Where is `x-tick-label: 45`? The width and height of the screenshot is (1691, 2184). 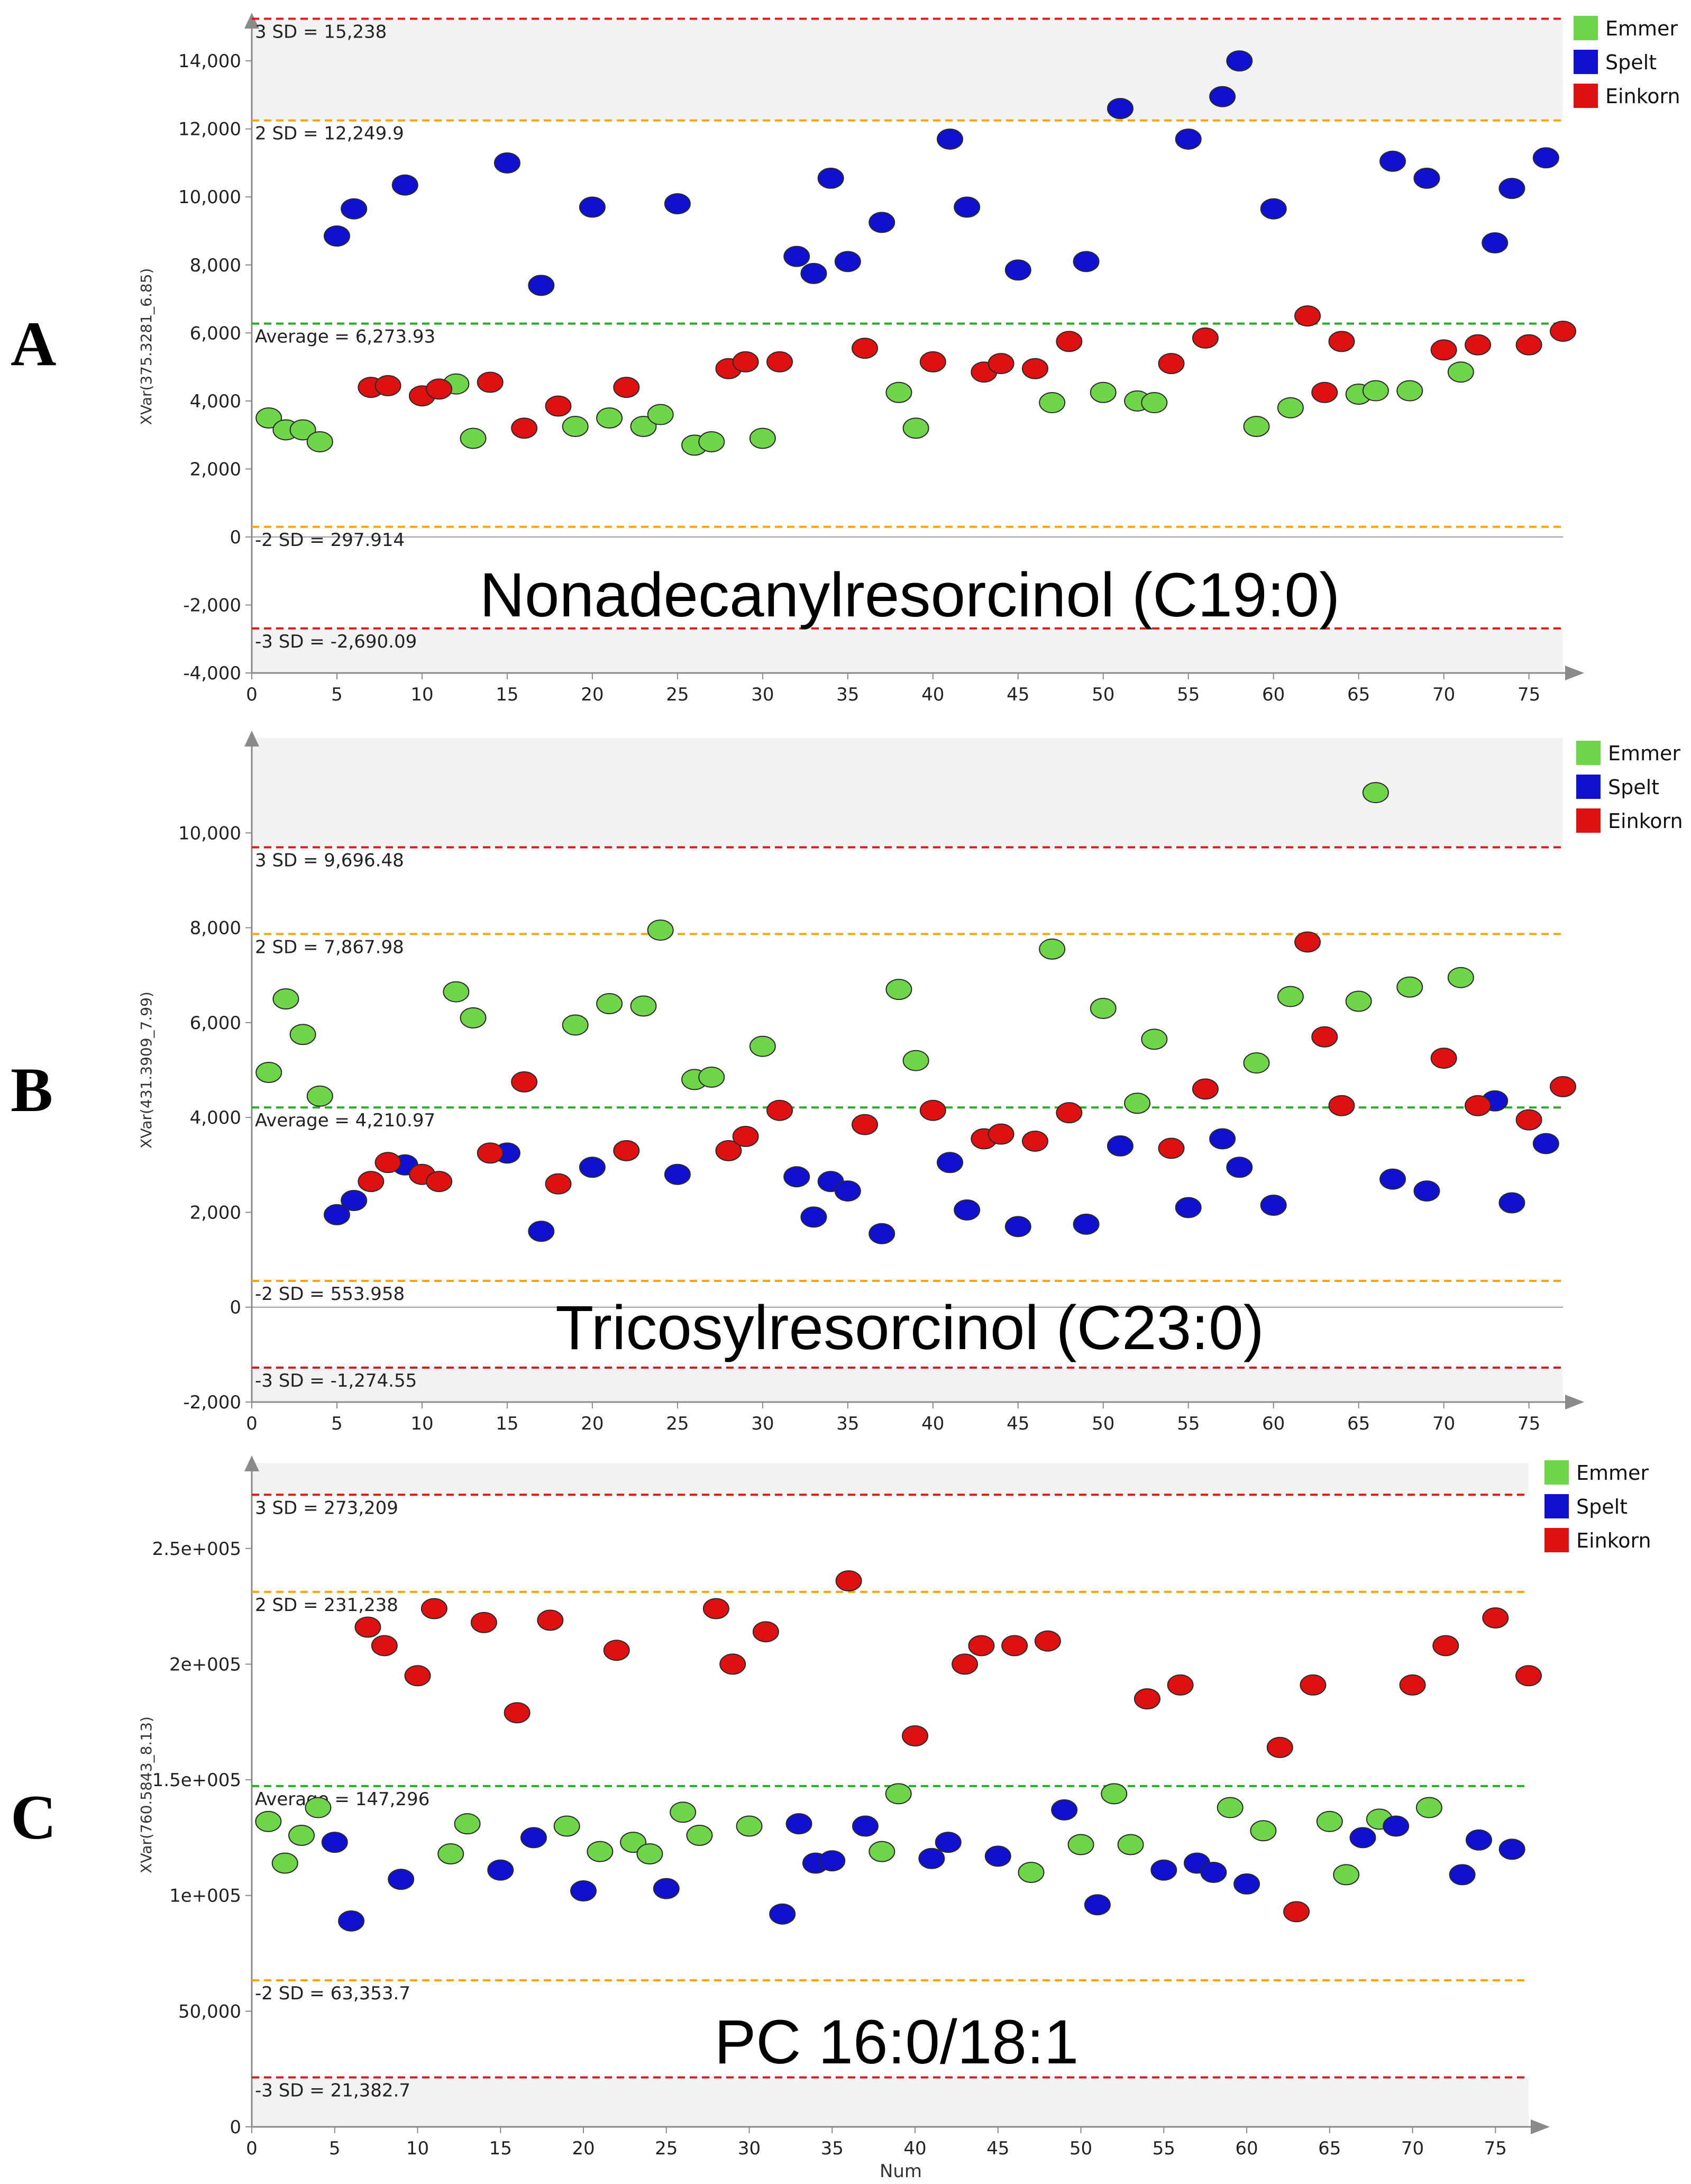 x-tick-label: 45 is located at coordinates (1018, 694).